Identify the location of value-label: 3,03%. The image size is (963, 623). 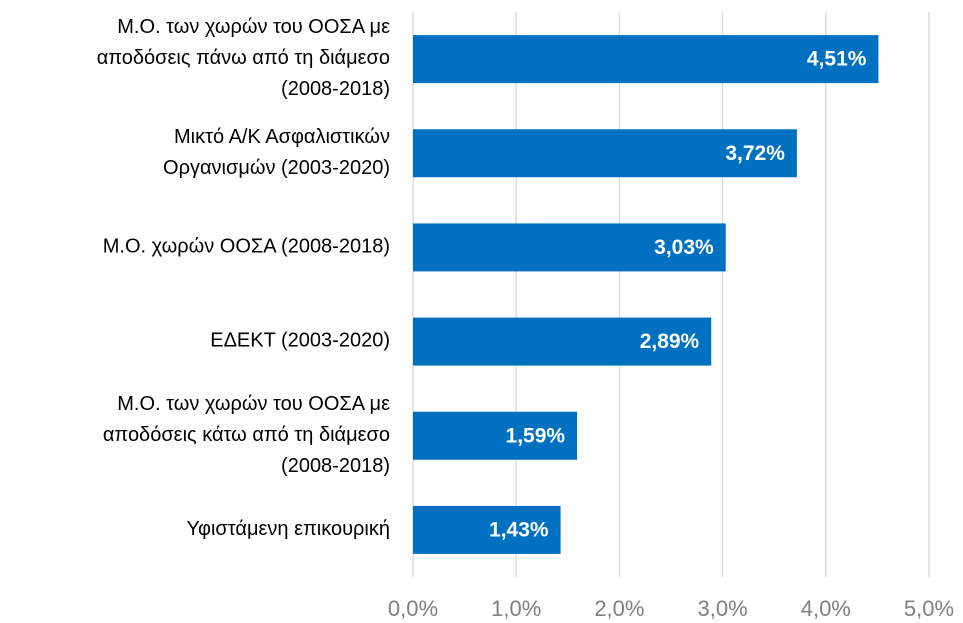
(684, 247).